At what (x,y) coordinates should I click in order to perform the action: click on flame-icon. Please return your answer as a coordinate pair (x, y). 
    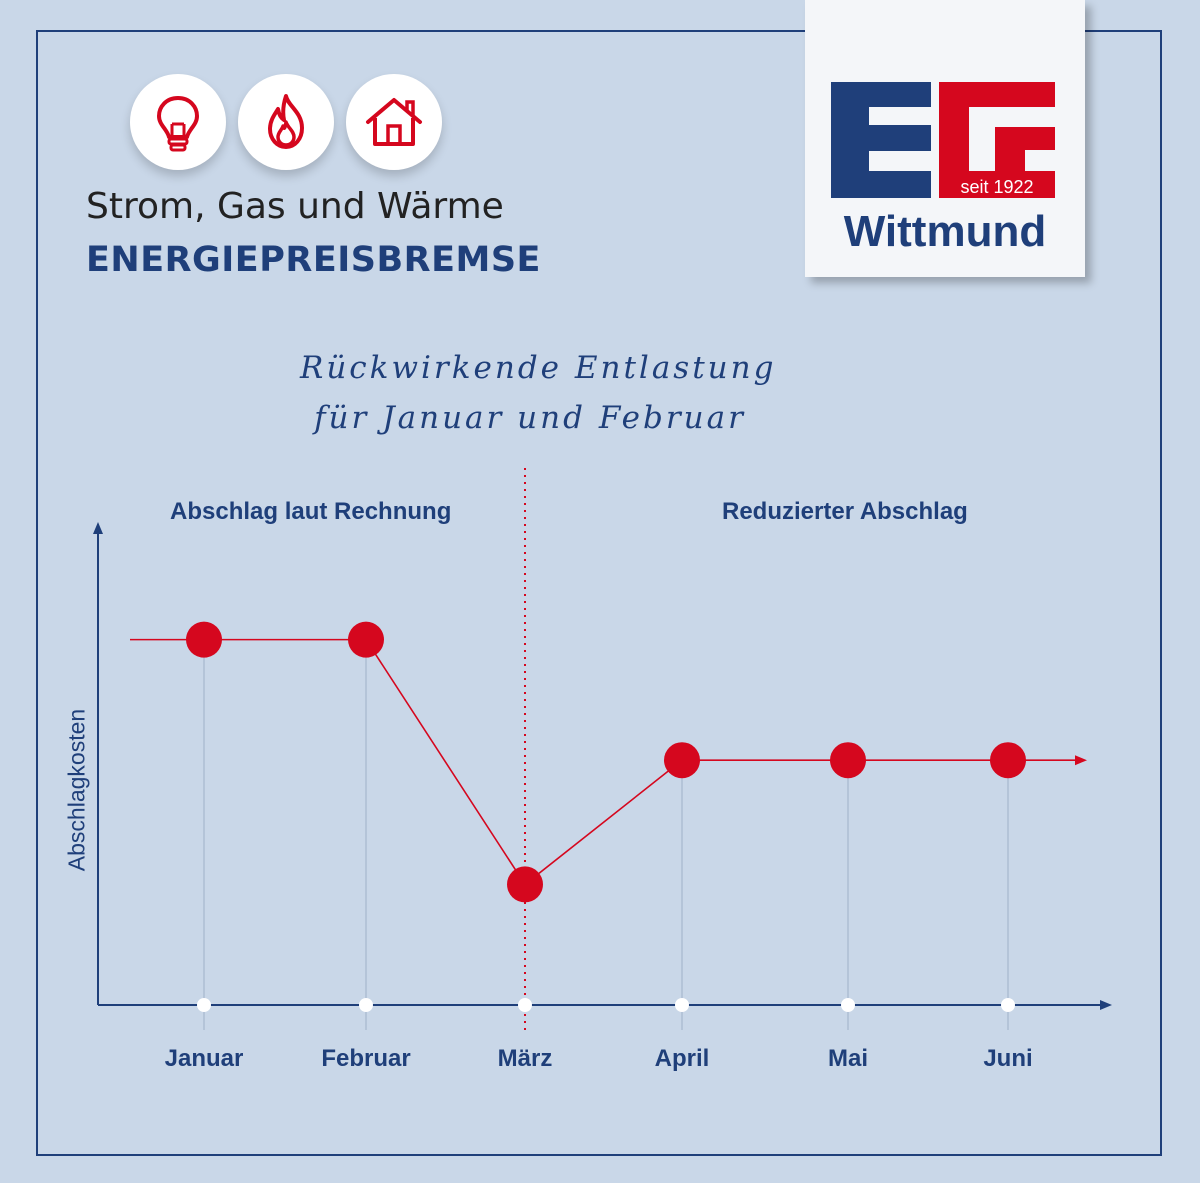
    Looking at the image, I should click on (286, 122).